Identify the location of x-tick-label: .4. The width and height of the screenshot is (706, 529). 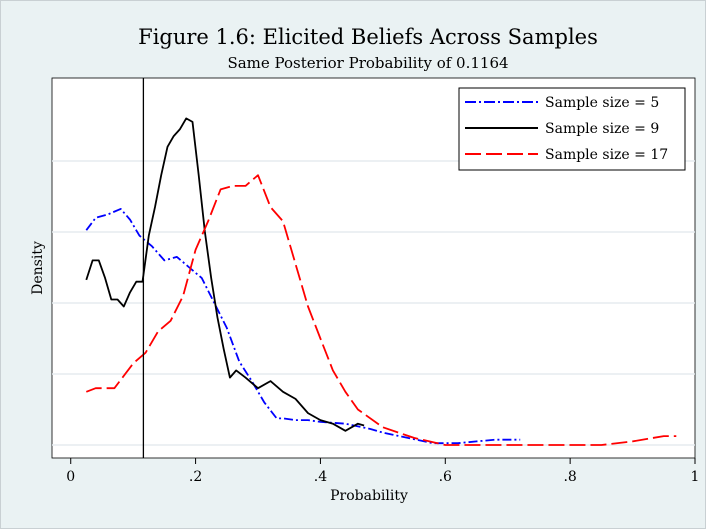
(320, 477).